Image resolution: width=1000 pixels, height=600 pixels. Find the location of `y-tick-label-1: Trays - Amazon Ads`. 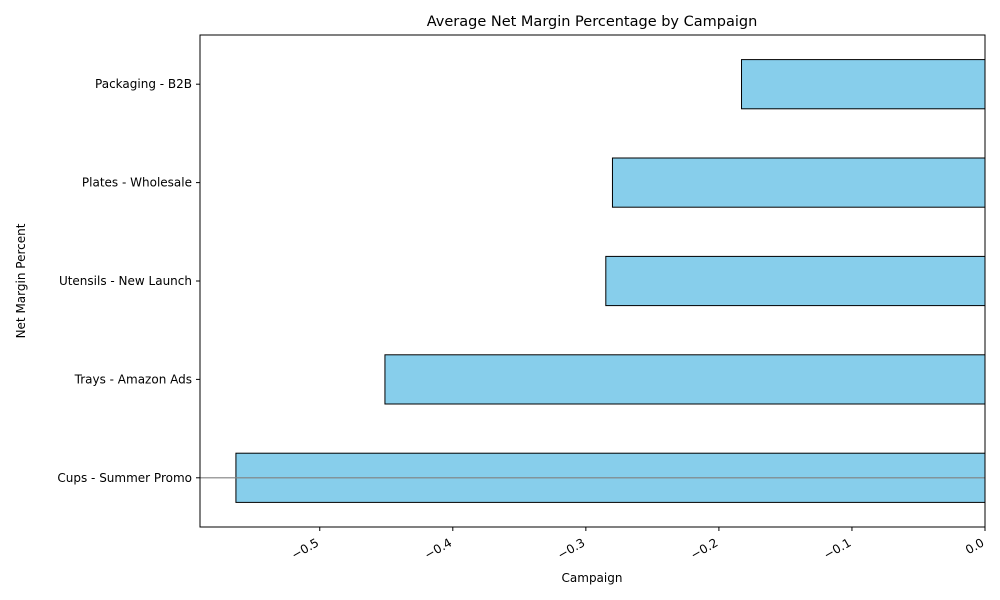

y-tick-label-1: Trays - Amazon Ads is located at coordinates (133, 379).